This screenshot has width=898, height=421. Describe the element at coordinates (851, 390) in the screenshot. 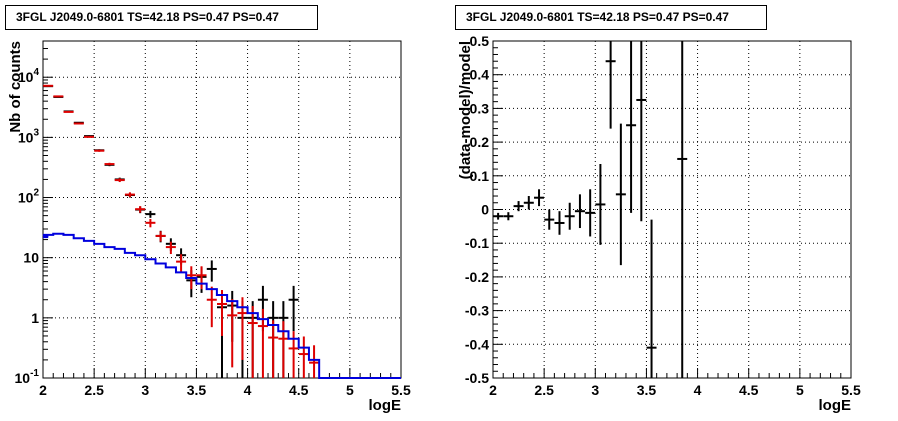

I see `right-x-tick-label: 5.5` at that location.